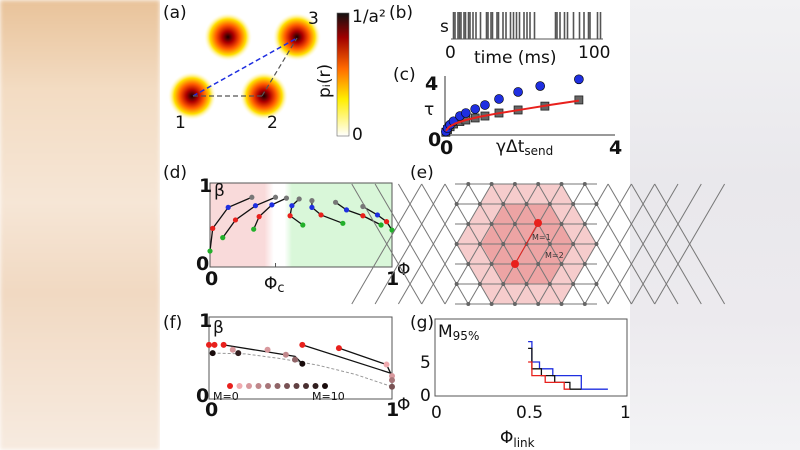 This screenshot has height=450, width=800. Describe the element at coordinates (579, 100) in the screenshot. I see `square-point` at that location.